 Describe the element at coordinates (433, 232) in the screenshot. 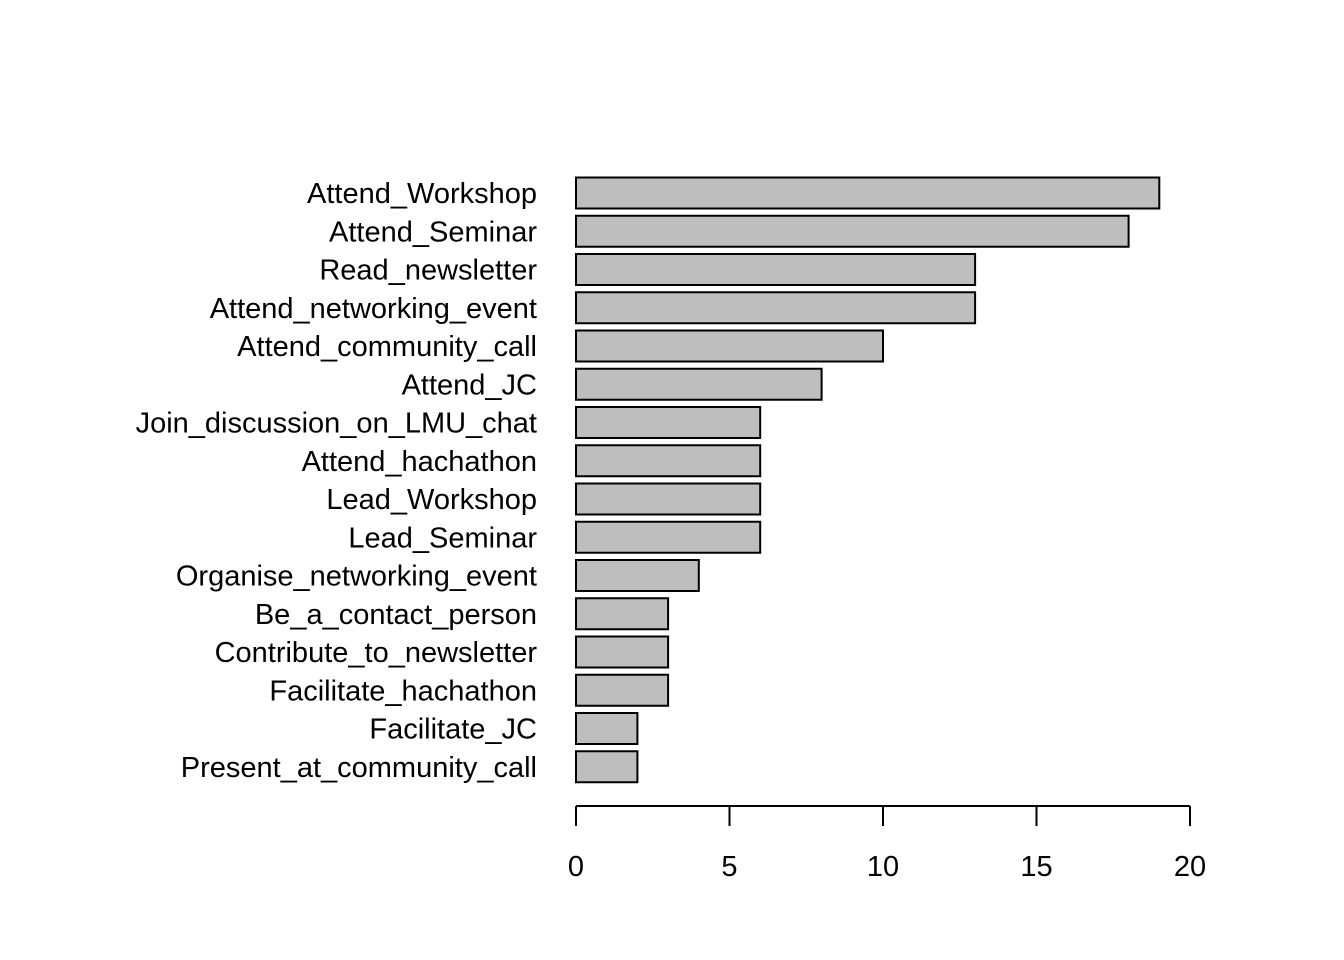

I see `category-label: Attend_Seminar` at that location.